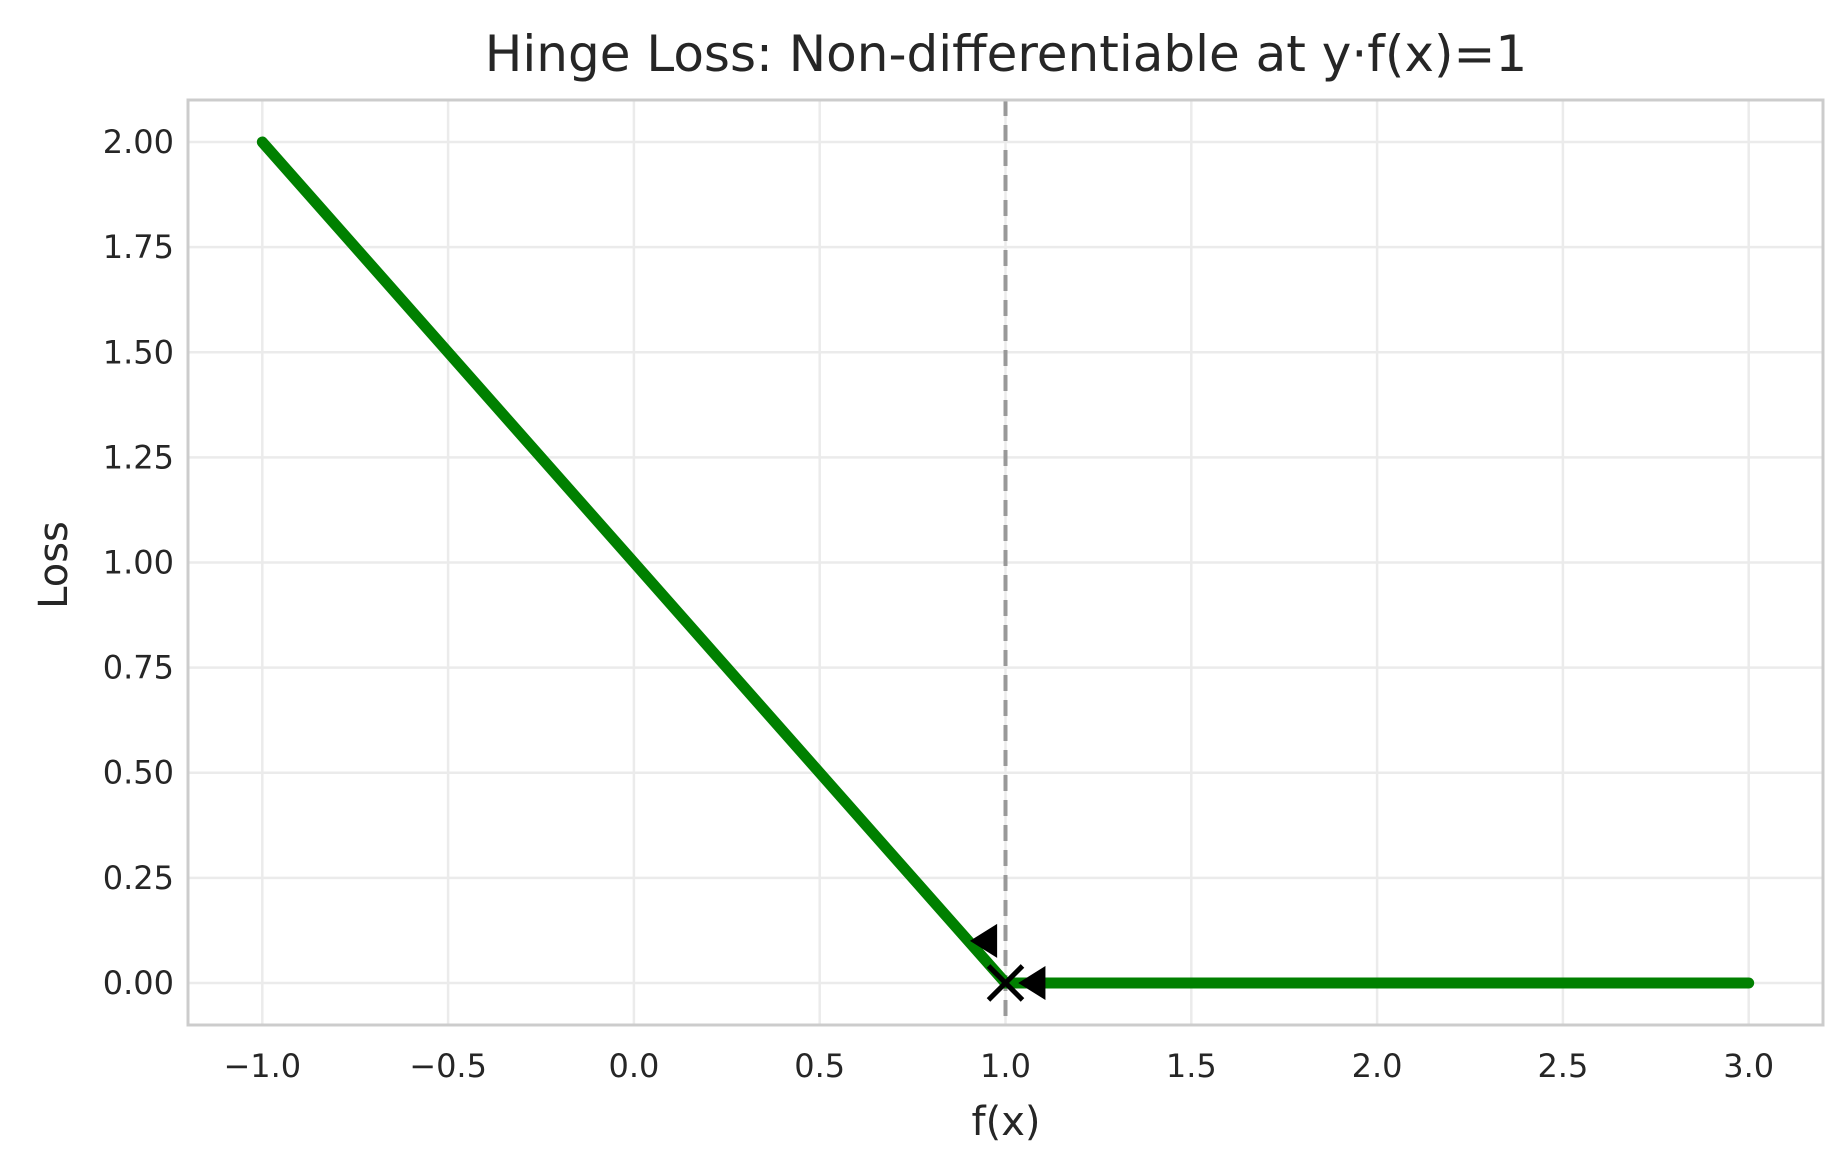 This screenshot has height=1169, width=1845. I want to click on y-axis-label: Loss, so click(54, 565).